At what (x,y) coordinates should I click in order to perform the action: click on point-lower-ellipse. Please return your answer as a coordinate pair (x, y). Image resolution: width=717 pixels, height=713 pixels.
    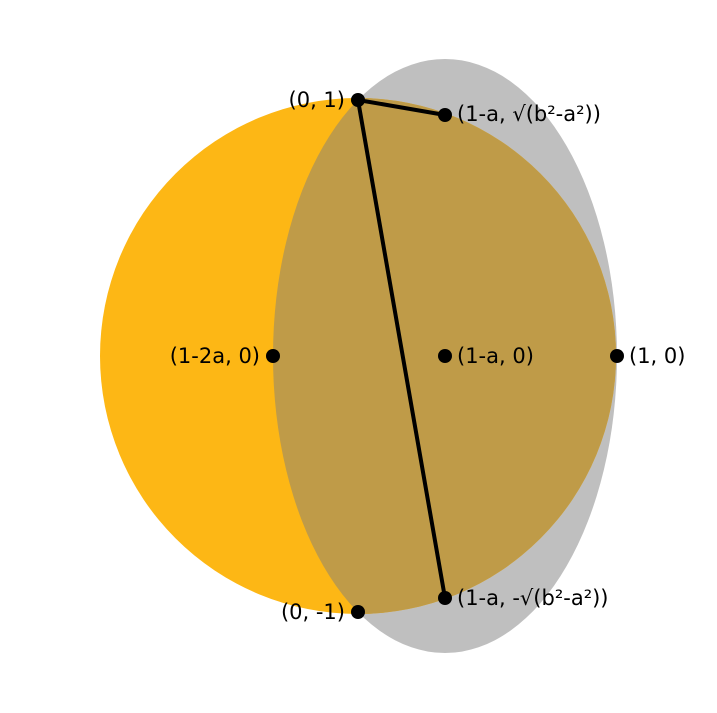
    Looking at the image, I should click on (445, 598).